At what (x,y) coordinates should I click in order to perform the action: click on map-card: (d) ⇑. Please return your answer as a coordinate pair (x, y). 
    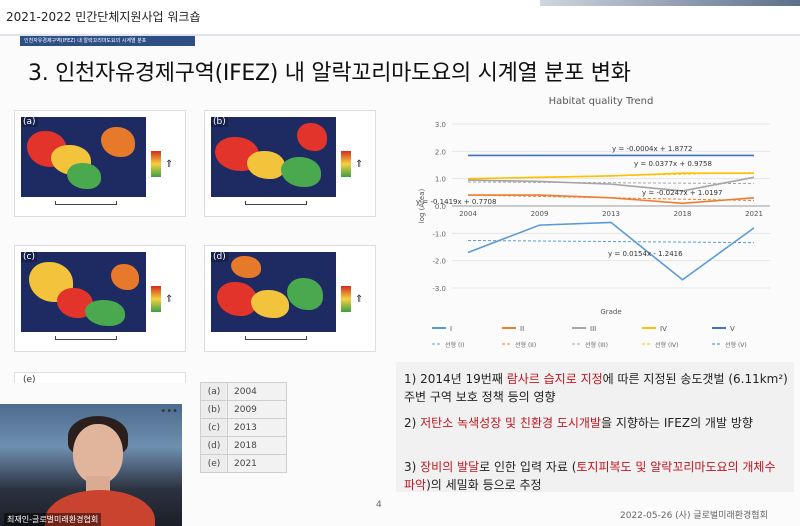
    Looking at the image, I should click on (290, 298).